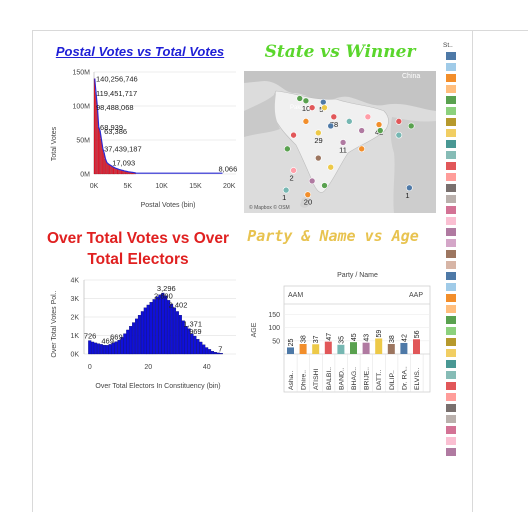  What do you see at coordinates (340, 52) in the screenshot?
I see `state-winner-title: State vs Winner` at bounding box center [340, 52].